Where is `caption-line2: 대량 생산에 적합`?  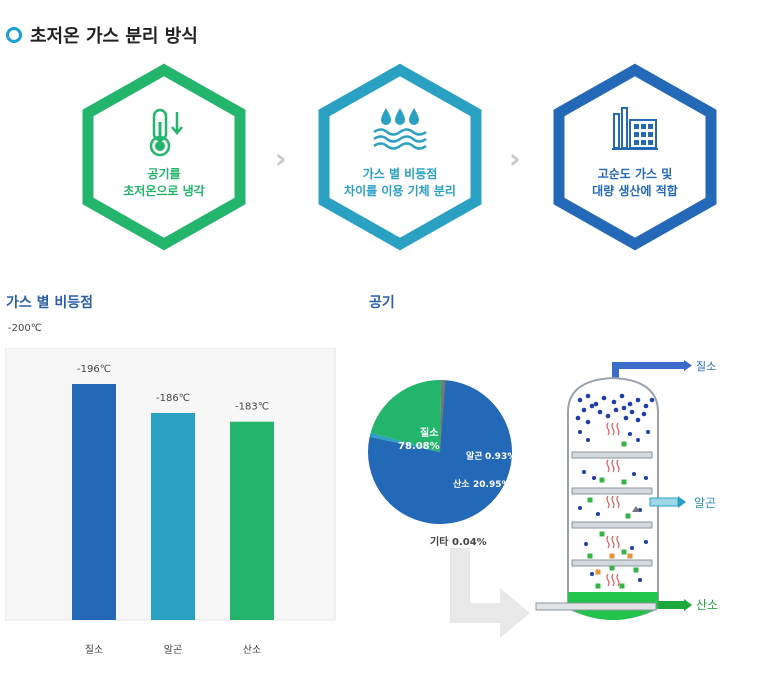 caption-line2: 대량 생산에 적합 is located at coordinates (635, 191).